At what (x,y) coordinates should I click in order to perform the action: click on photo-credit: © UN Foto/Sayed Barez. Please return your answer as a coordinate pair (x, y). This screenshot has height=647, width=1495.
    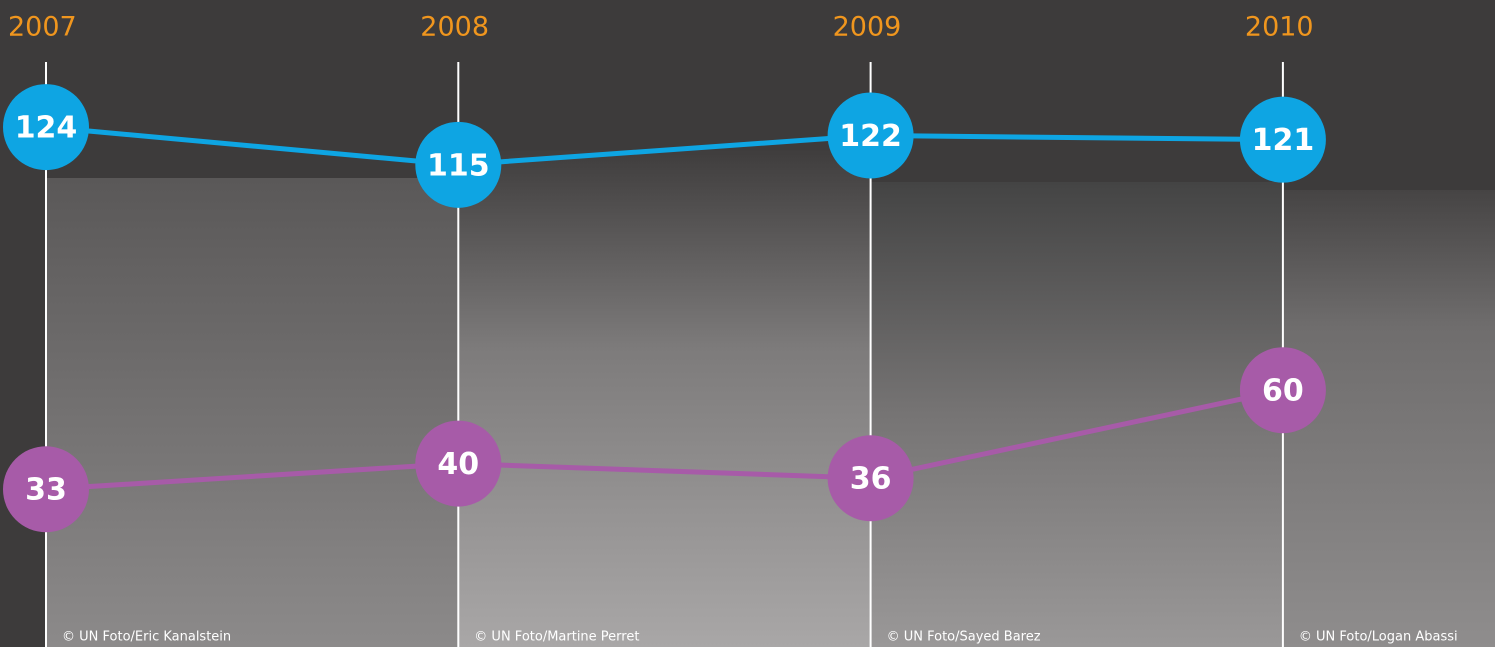
    Looking at the image, I should click on (964, 637).